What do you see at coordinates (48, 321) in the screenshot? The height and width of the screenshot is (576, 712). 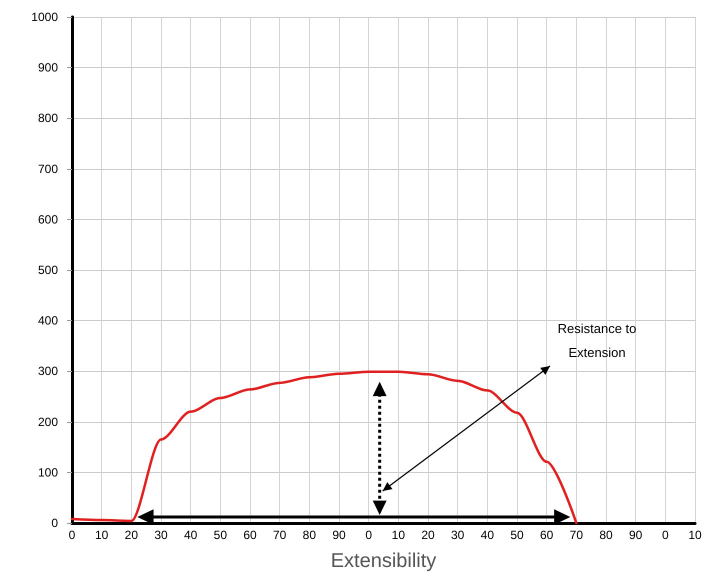 I see `y-tick-label: 400` at bounding box center [48, 321].